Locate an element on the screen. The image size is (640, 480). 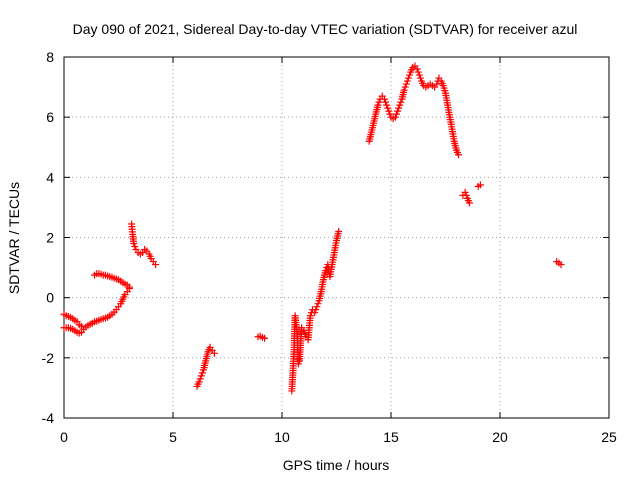
y-tick-label: 4 is located at coordinates (50, 177).